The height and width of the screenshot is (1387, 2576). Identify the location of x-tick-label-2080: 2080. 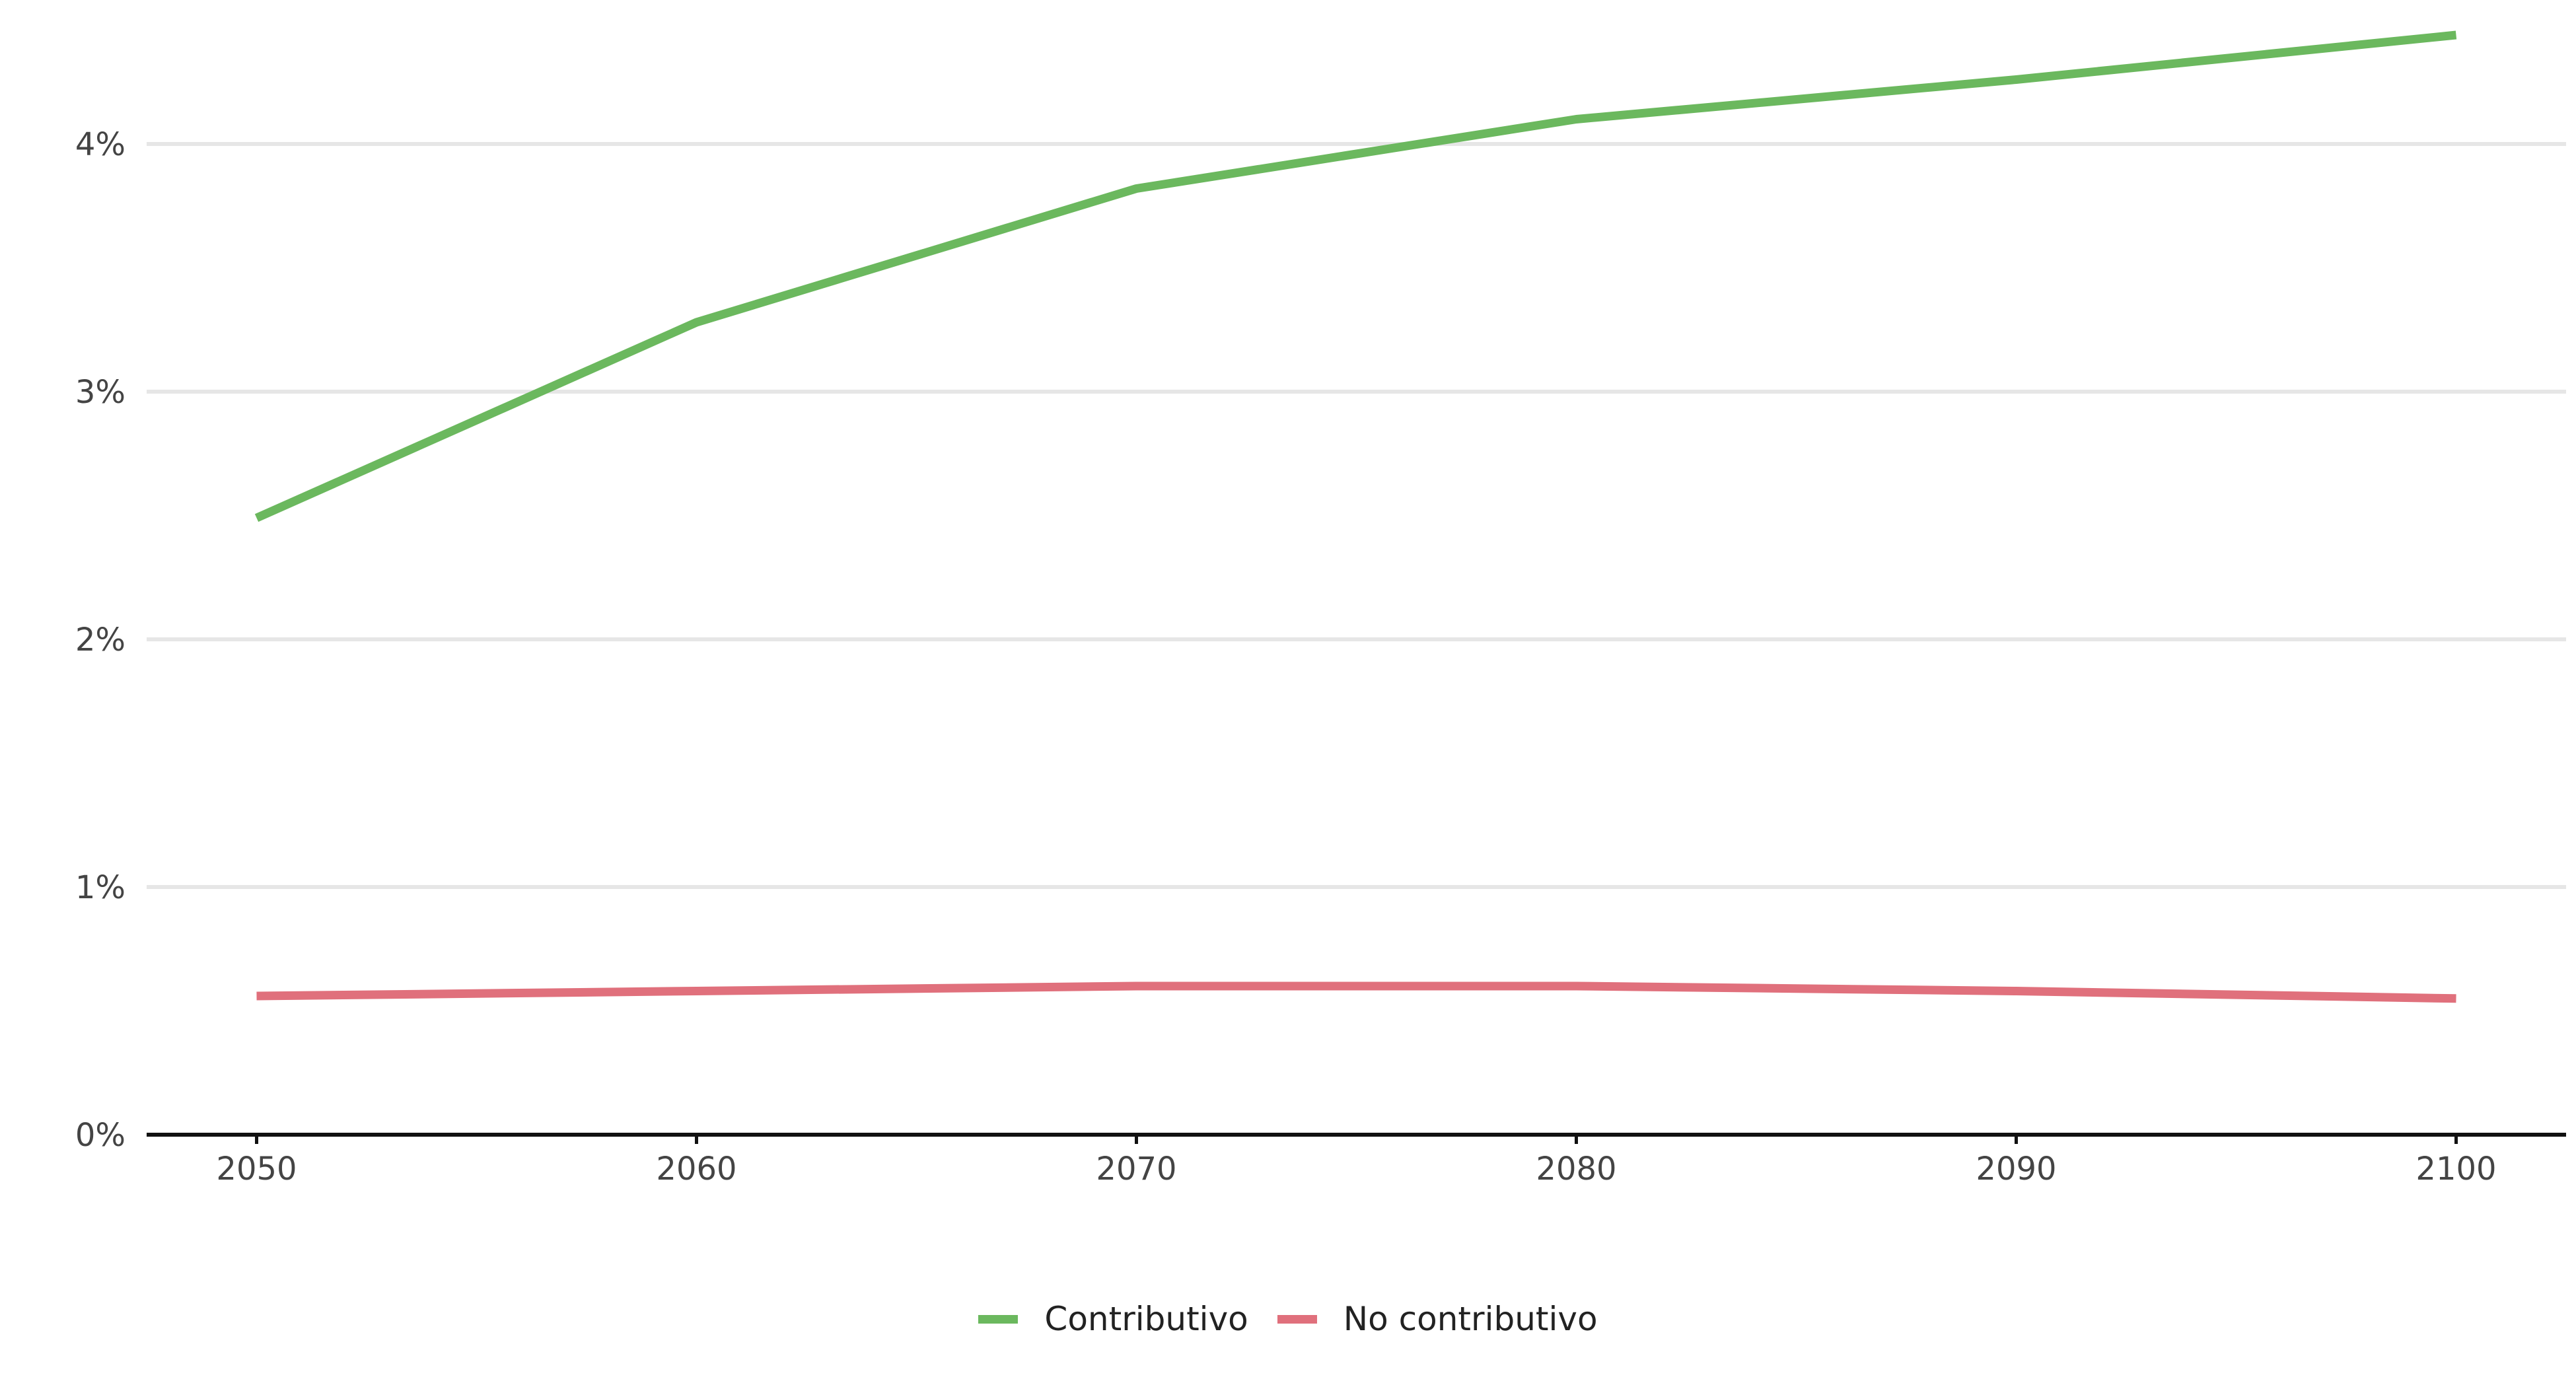
(1576, 1169).